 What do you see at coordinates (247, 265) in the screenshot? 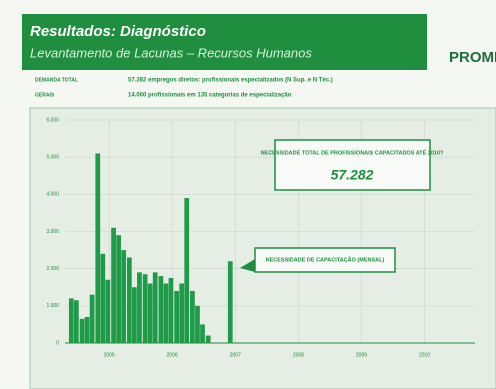
I see `annotation-arrow` at bounding box center [247, 265].